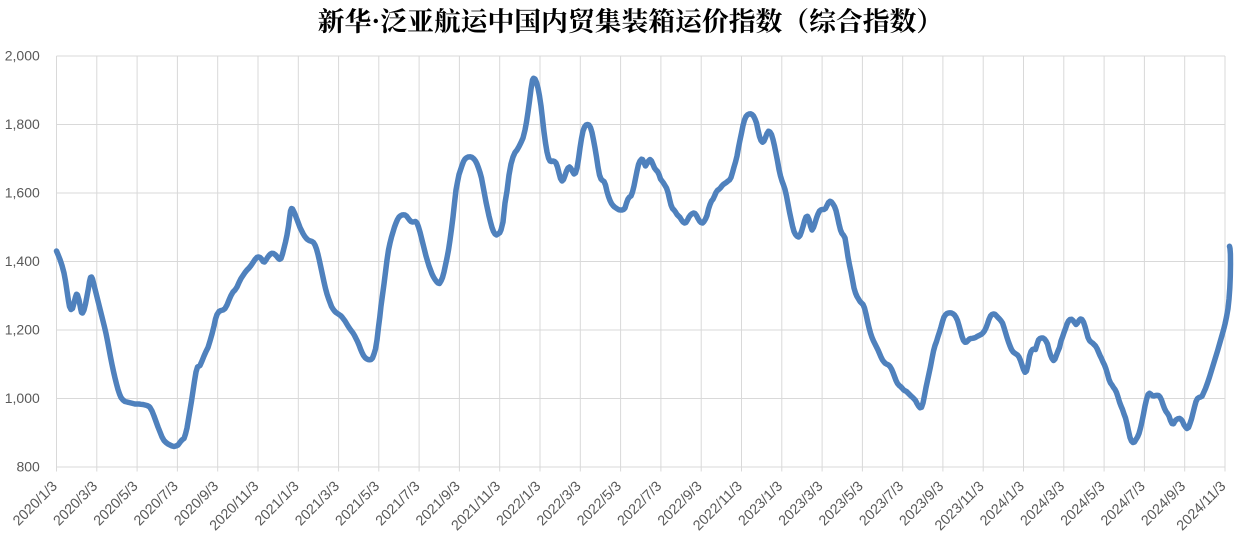 Image resolution: width=1245 pixels, height=541 pixels. I want to click on svg-text: 1,000, so click(22, 398).